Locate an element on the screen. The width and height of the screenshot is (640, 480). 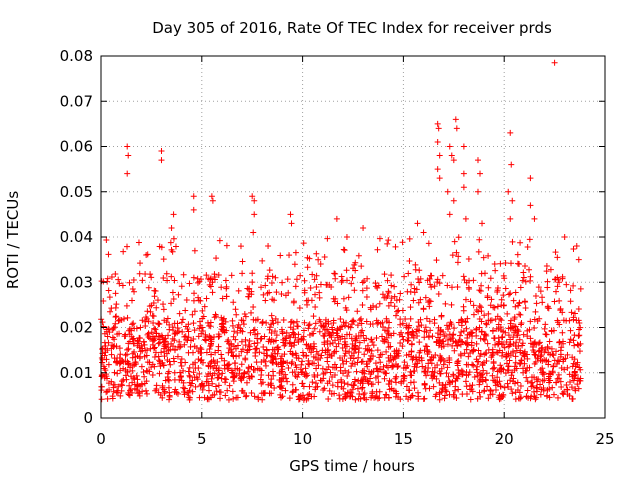
y-tick-label: 0.05 is located at coordinates (76, 192).